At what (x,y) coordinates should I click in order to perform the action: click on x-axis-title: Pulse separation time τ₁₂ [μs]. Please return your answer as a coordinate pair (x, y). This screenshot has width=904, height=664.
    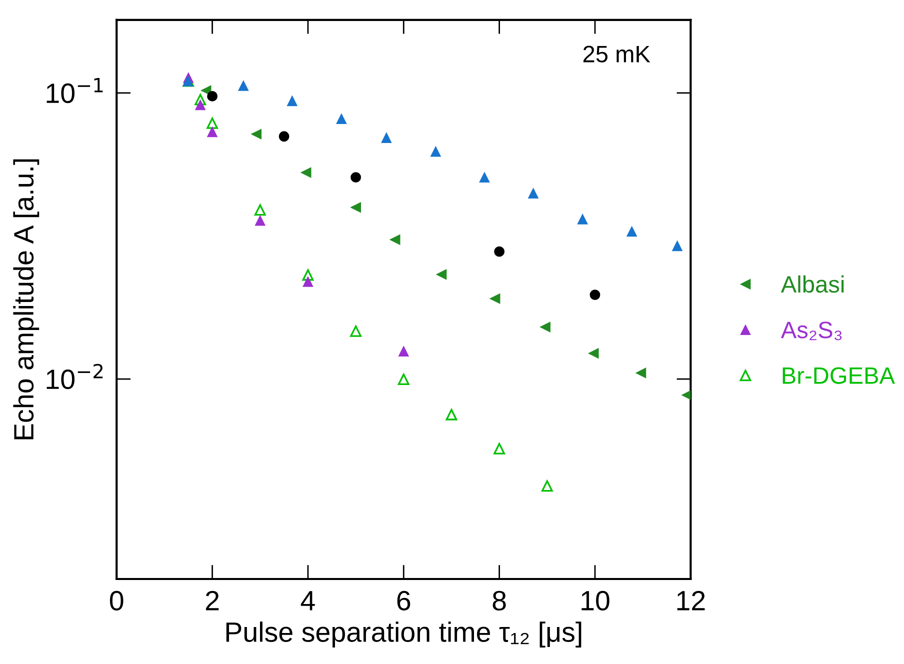
    Looking at the image, I should click on (404, 635).